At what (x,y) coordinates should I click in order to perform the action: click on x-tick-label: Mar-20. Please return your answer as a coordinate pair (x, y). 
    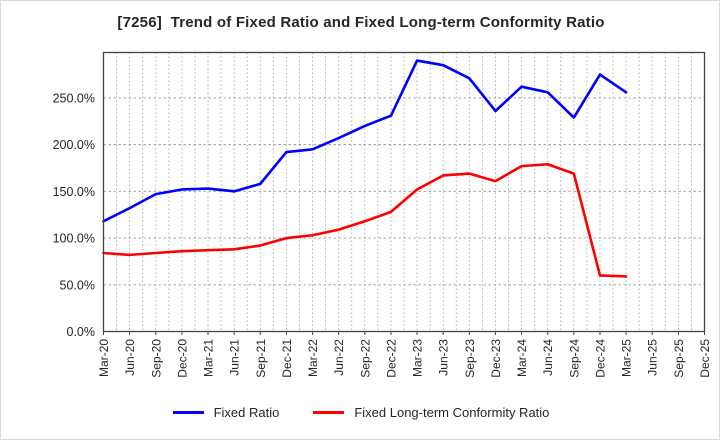
    Looking at the image, I should click on (104, 358).